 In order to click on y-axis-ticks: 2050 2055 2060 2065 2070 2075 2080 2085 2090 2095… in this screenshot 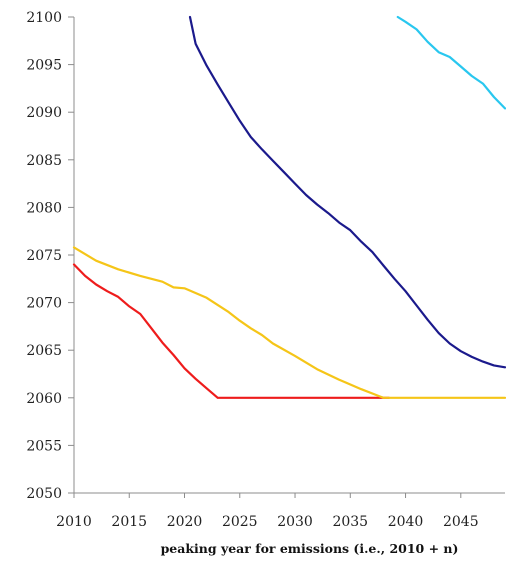, I will do `click(50, 256)`.